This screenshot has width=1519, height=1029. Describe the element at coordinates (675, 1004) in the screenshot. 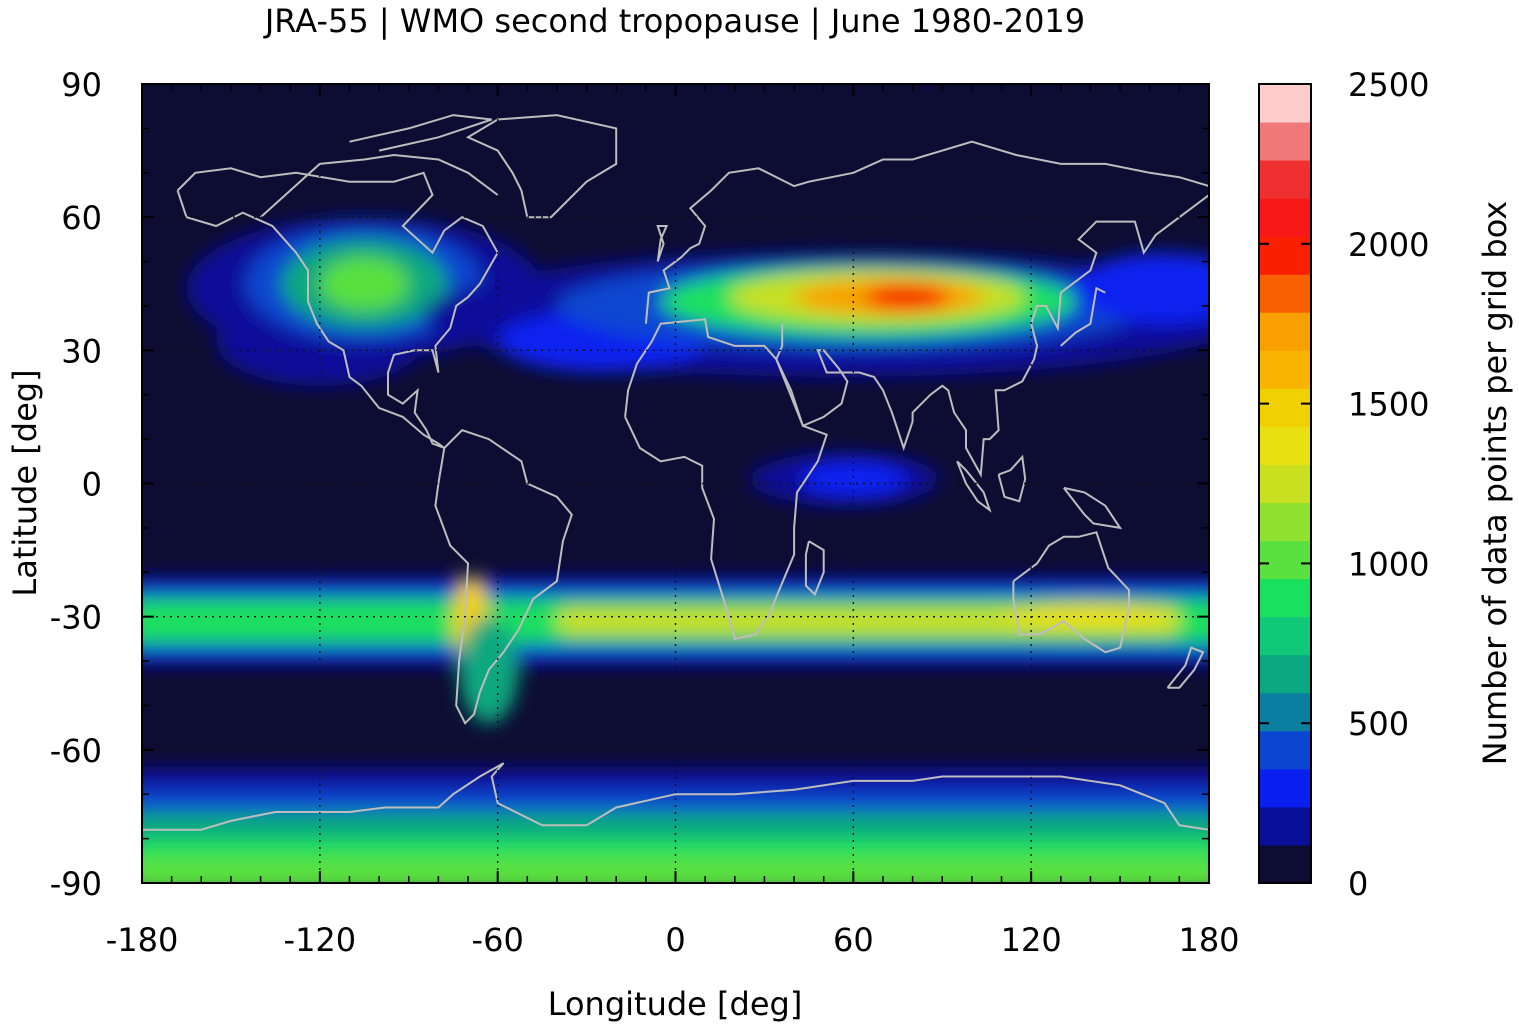

I see `x-axis-label: Longitude [deg]` at that location.